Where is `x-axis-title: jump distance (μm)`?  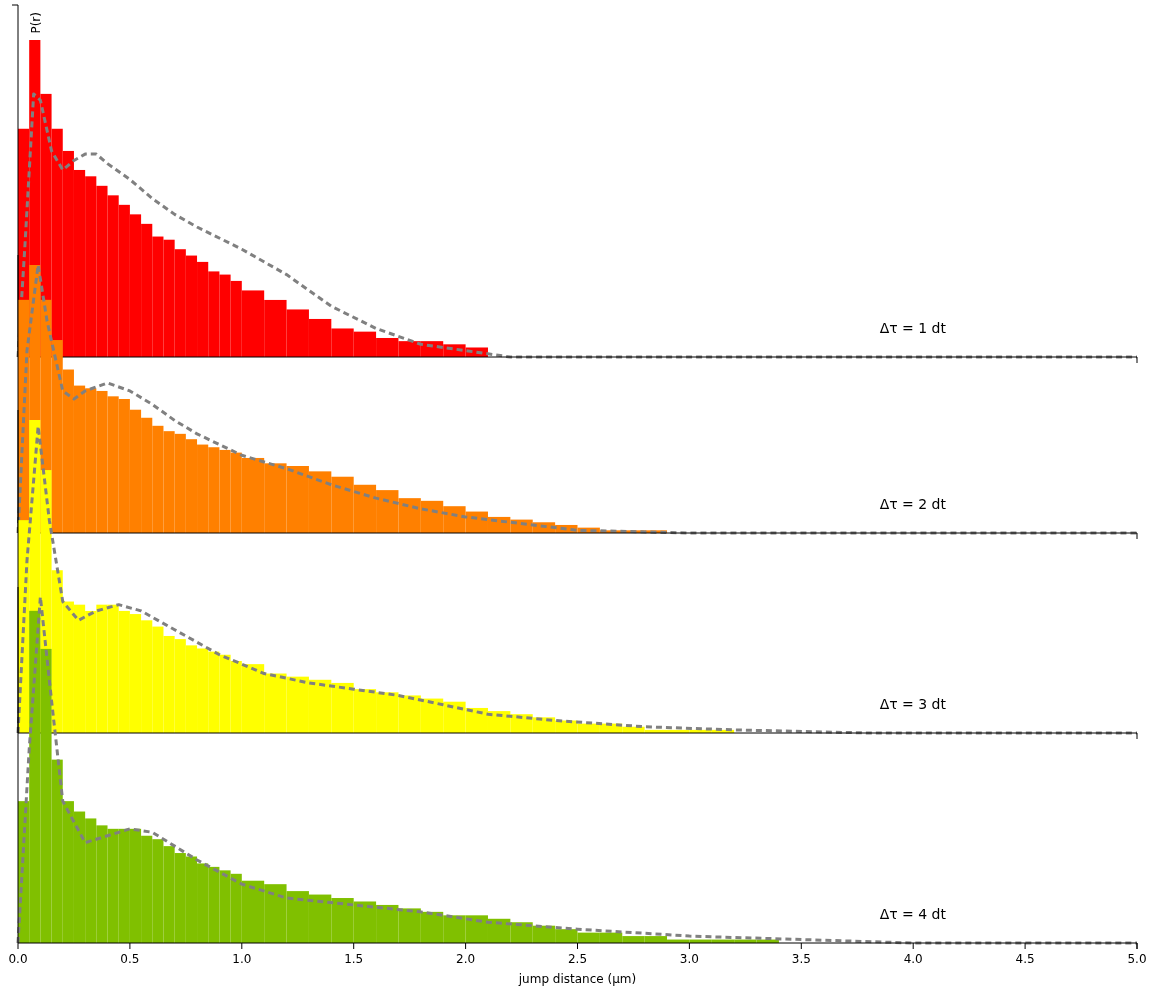
x-axis-title: jump distance (μm) is located at coordinates (577, 979).